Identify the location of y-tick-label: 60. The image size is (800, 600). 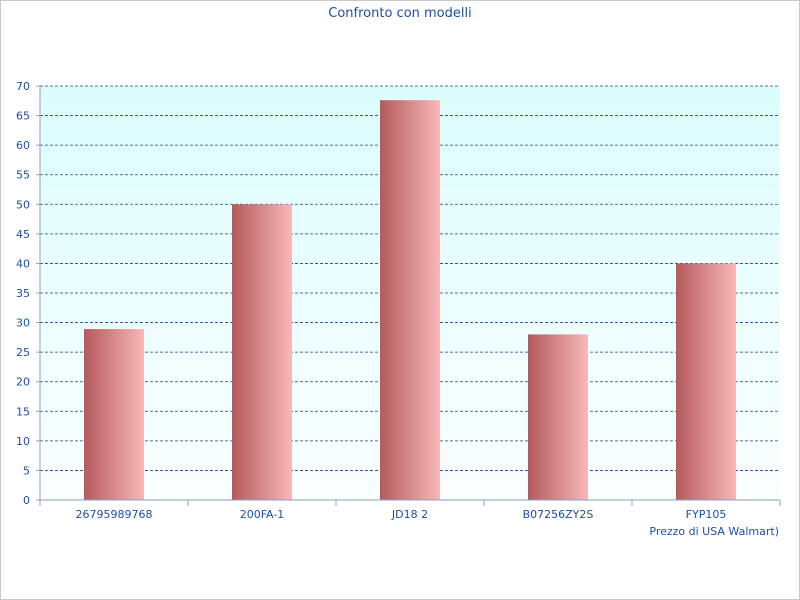
(23, 145).